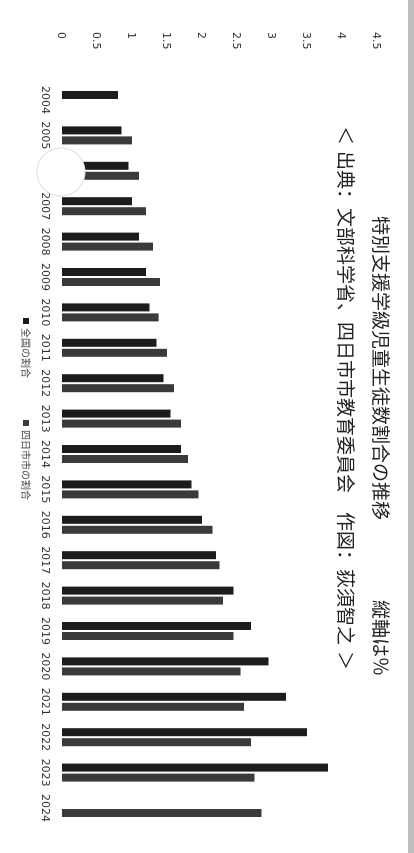 Image resolution: width=414 pixels, height=853 pixels. I want to click on x-tick-label: 2024, so click(45, 808).